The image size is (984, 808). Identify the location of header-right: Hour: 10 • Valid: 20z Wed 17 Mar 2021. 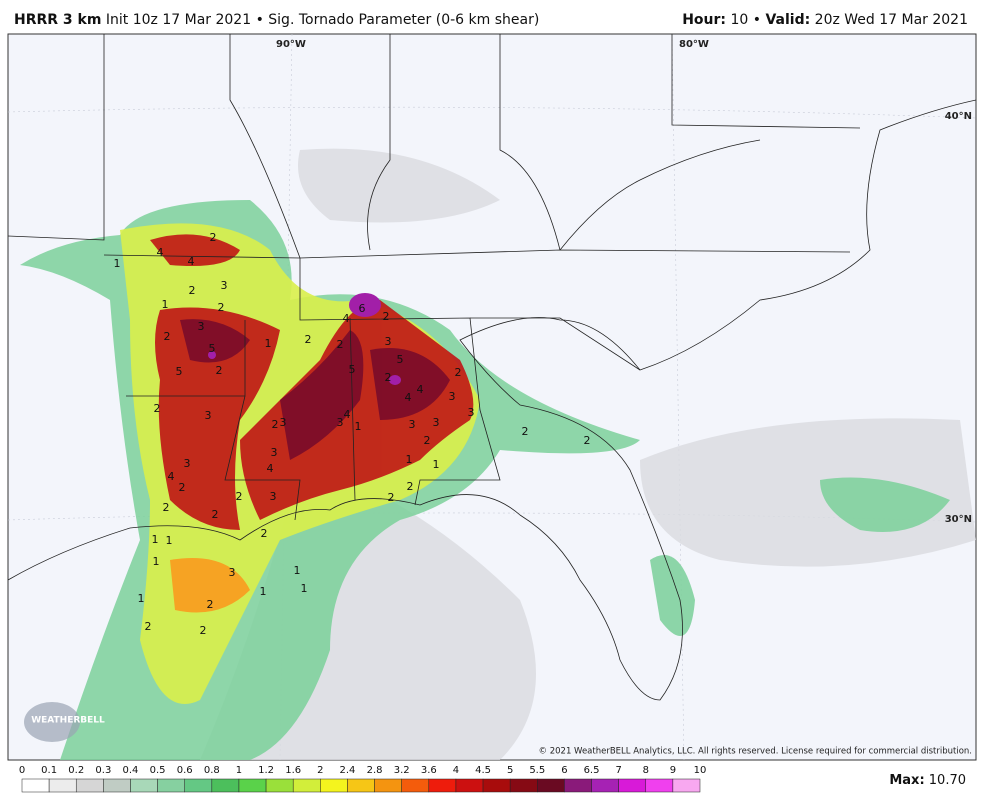
(825, 20).